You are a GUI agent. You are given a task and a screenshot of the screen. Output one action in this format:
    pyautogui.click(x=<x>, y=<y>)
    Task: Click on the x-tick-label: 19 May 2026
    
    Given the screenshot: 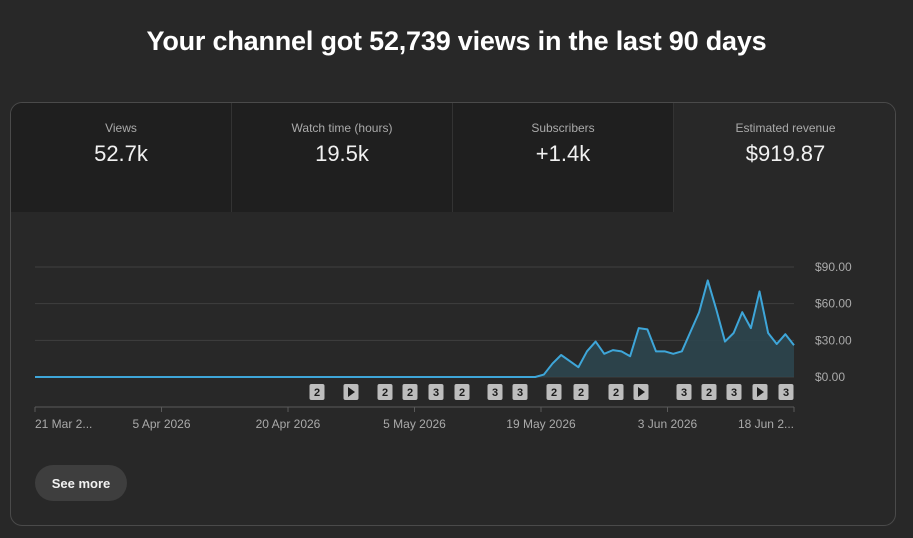 What is the action you would take?
    pyautogui.click(x=541, y=424)
    